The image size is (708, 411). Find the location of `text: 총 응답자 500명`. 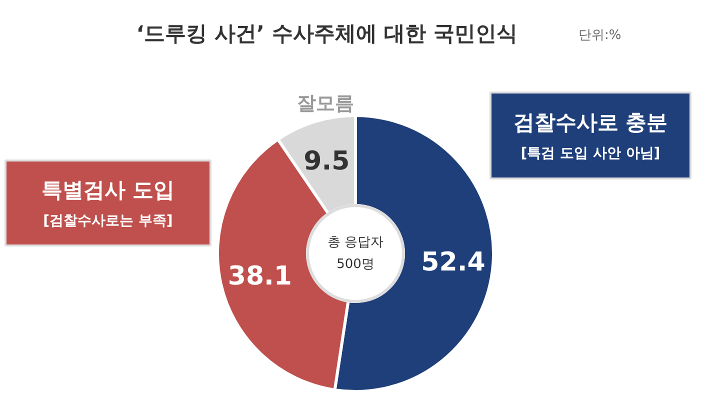

text: 총 응답자 500명 is located at coordinates (355, 253).